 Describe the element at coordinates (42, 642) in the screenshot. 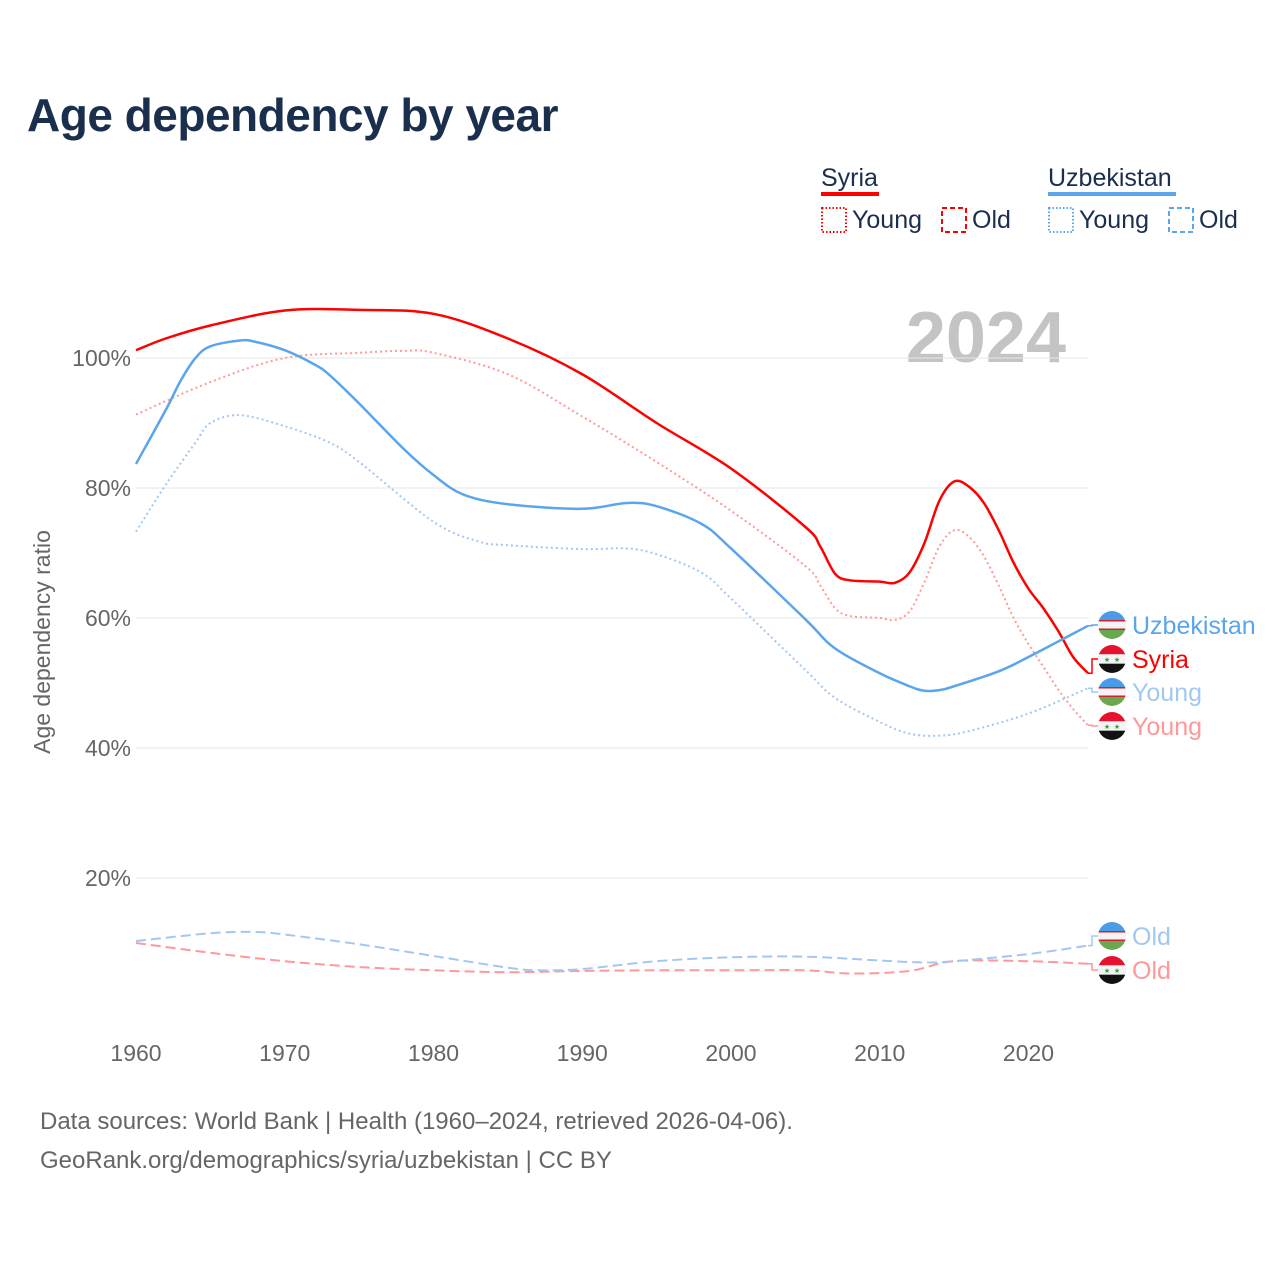

I see `y-axis-label: Age dependency ratio` at that location.